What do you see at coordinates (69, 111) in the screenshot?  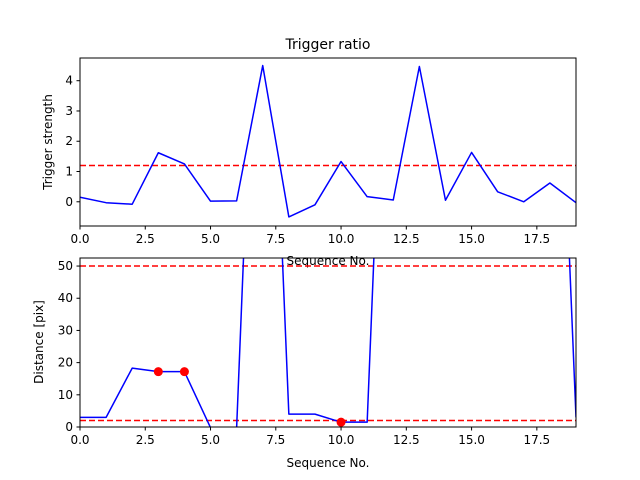 I see `y-tick-label: 3` at bounding box center [69, 111].